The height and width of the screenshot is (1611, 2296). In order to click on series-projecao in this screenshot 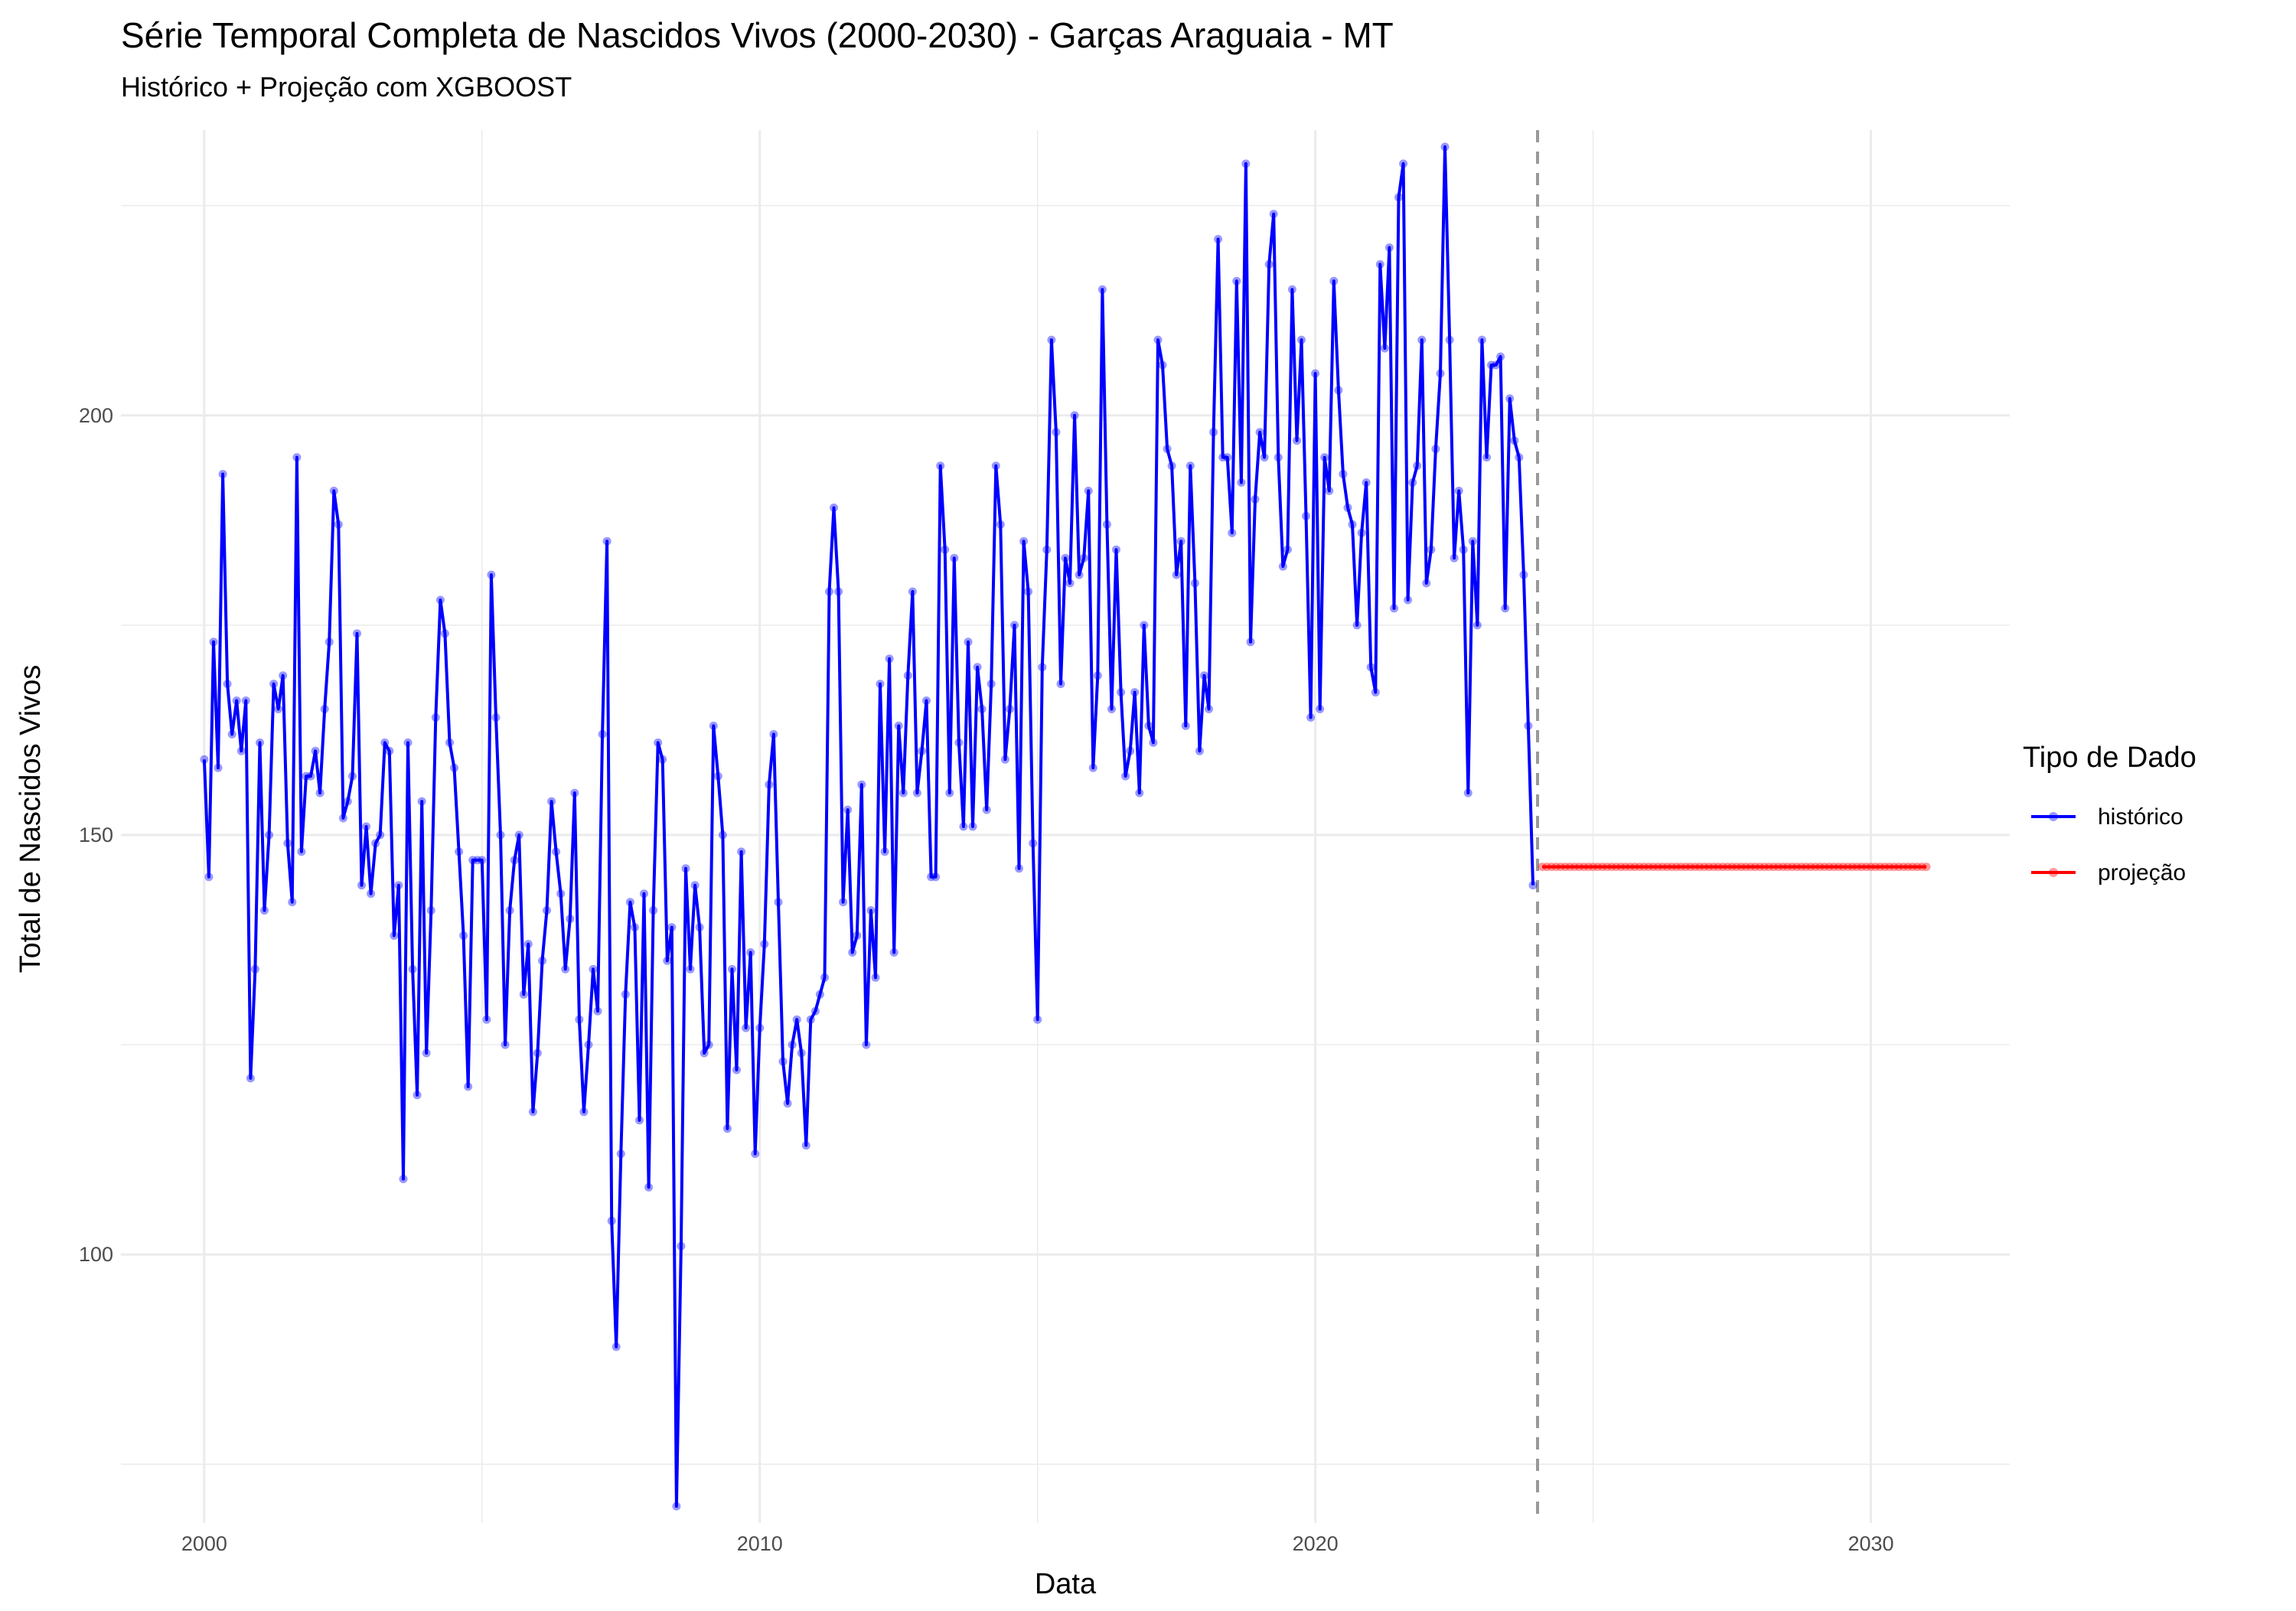, I will do `click(1734, 867)`.